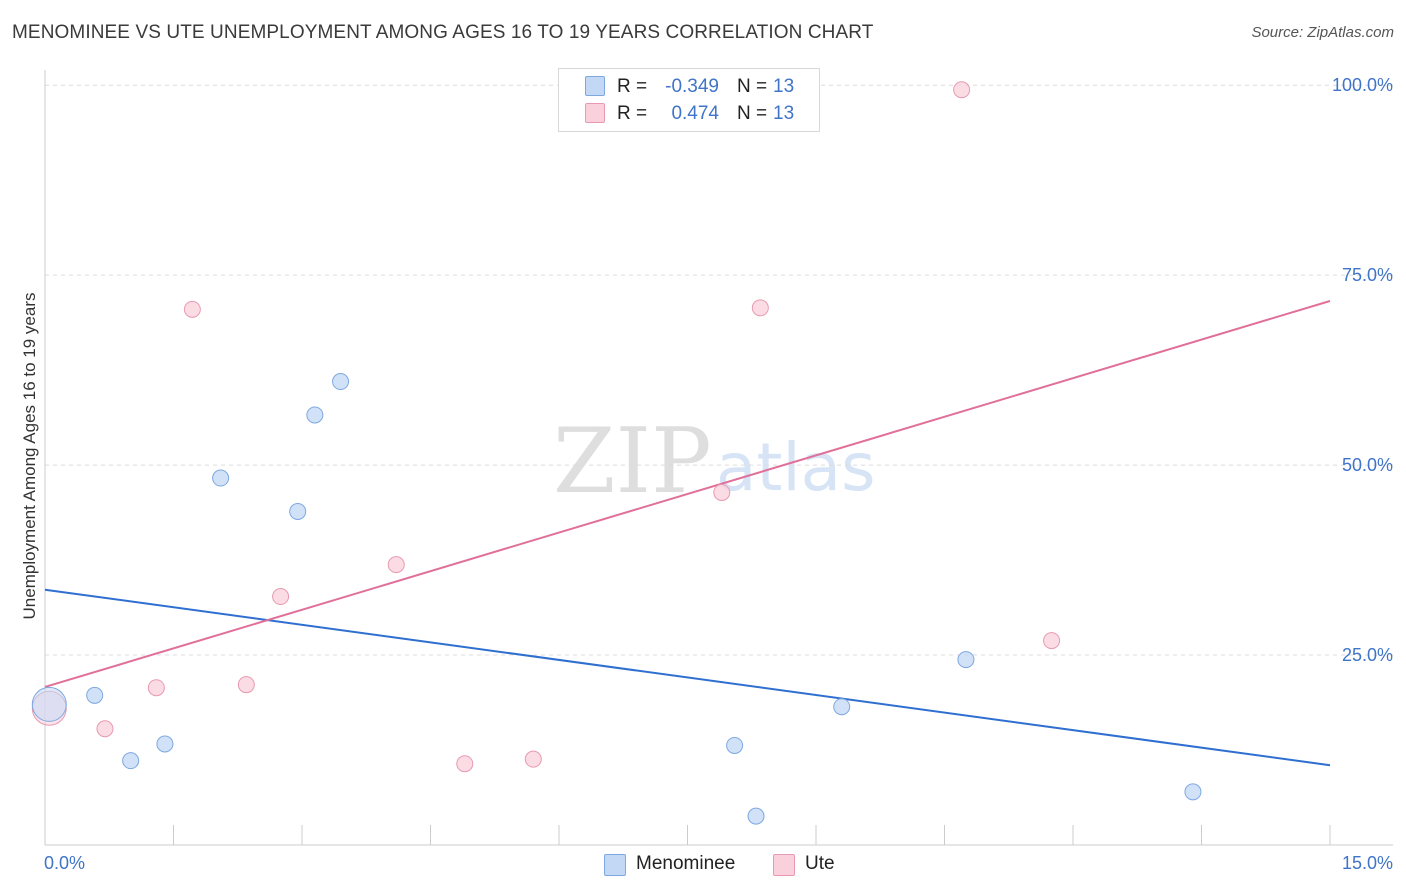  Describe the element at coordinates (692, 86) in the screenshot. I see `legend-r-value: -0.349` at that location.